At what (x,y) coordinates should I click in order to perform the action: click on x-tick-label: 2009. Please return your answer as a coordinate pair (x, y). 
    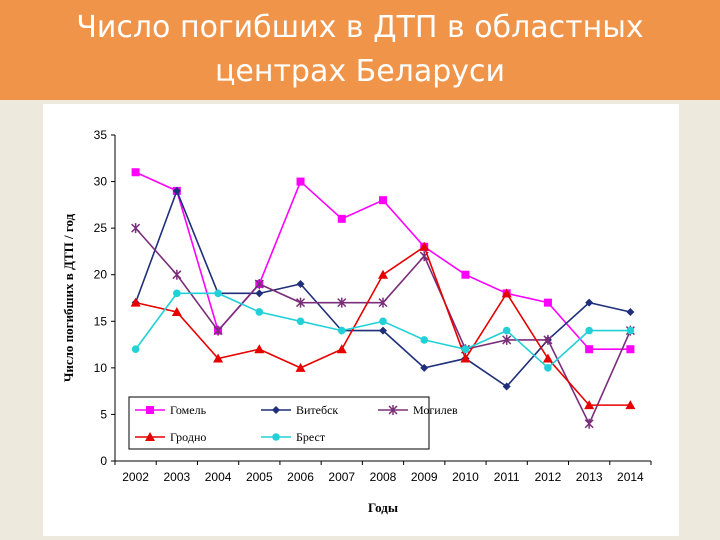
    Looking at the image, I should click on (424, 477).